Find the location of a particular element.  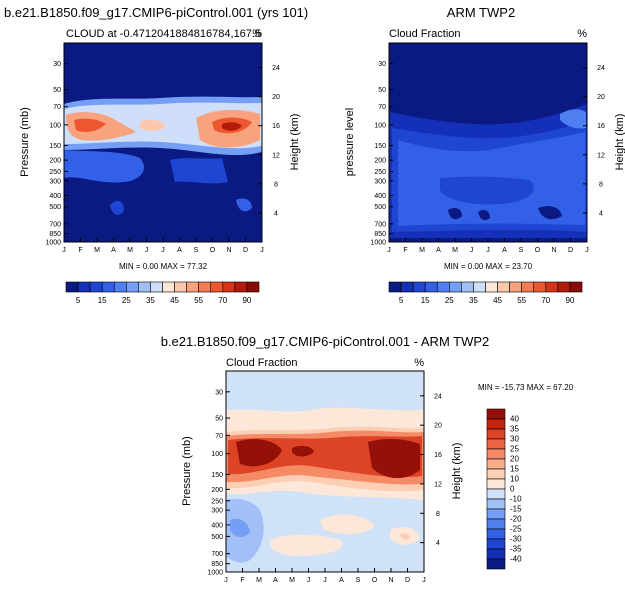

p3-stats: MIN = -15.73 MAX = 67.20 is located at coordinates (526, 387).